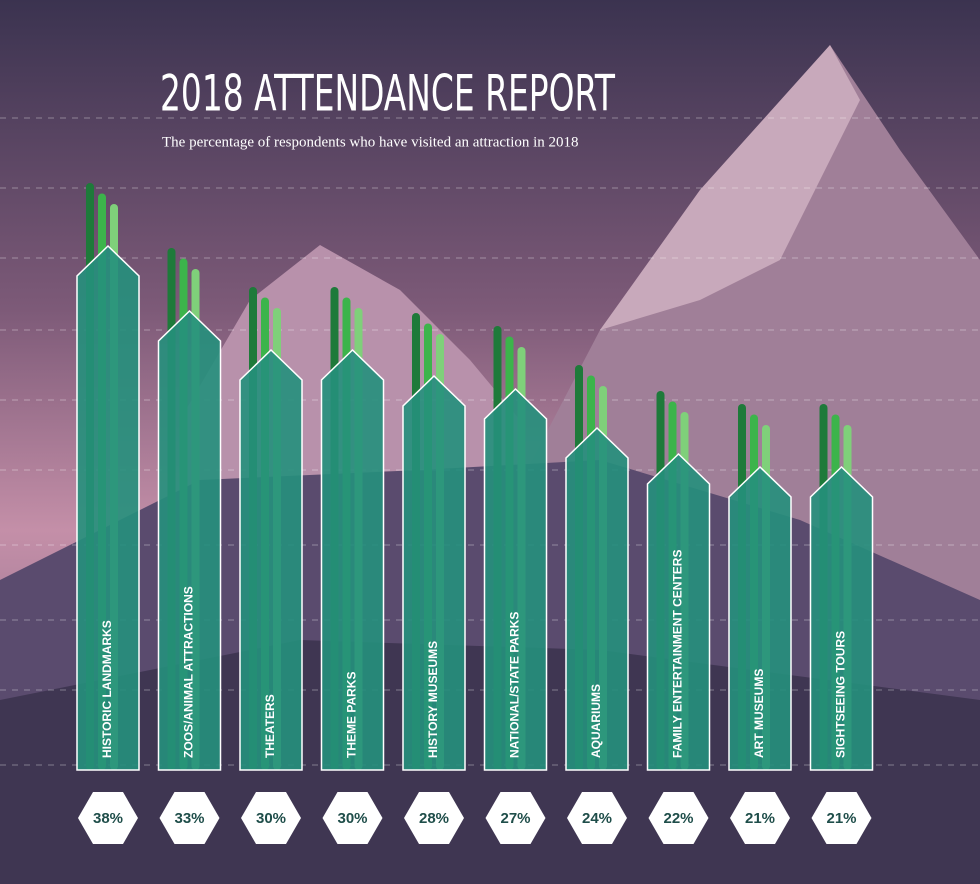 Image resolution: width=980 pixels, height=884 pixels. Describe the element at coordinates (270, 726) in the screenshot. I see `category-label: THEATERS` at that location.